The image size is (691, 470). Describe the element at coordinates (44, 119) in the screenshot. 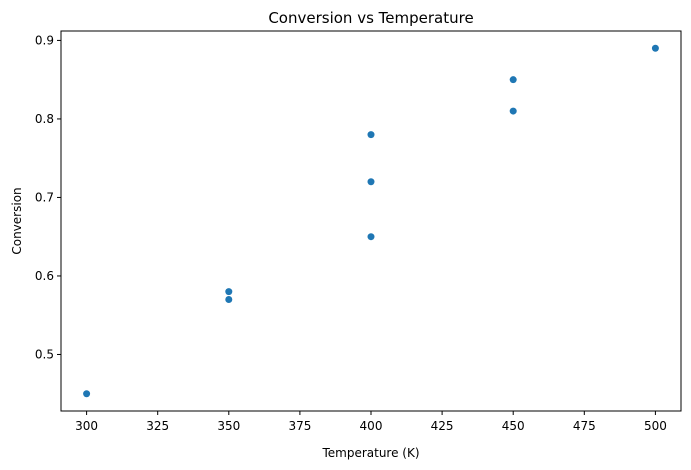

I see `y-tick-label: 0.8` at that location.